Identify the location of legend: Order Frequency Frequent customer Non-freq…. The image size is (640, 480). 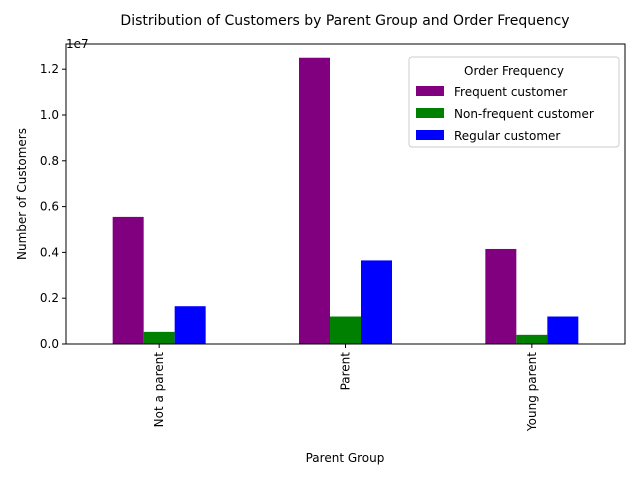
(514, 102).